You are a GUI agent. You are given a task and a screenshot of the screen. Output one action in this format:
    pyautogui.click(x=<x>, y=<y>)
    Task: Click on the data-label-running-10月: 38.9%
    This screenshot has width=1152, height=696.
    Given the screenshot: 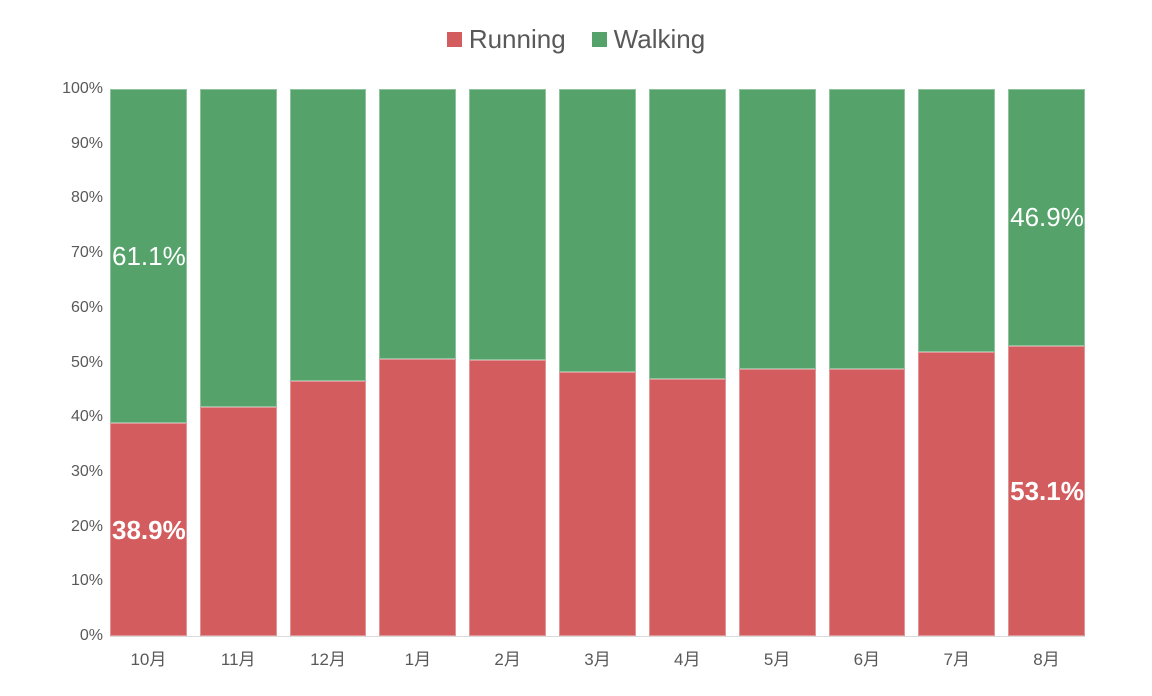 What is the action you would take?
    pyautogui.click(x=149, y=529)
    